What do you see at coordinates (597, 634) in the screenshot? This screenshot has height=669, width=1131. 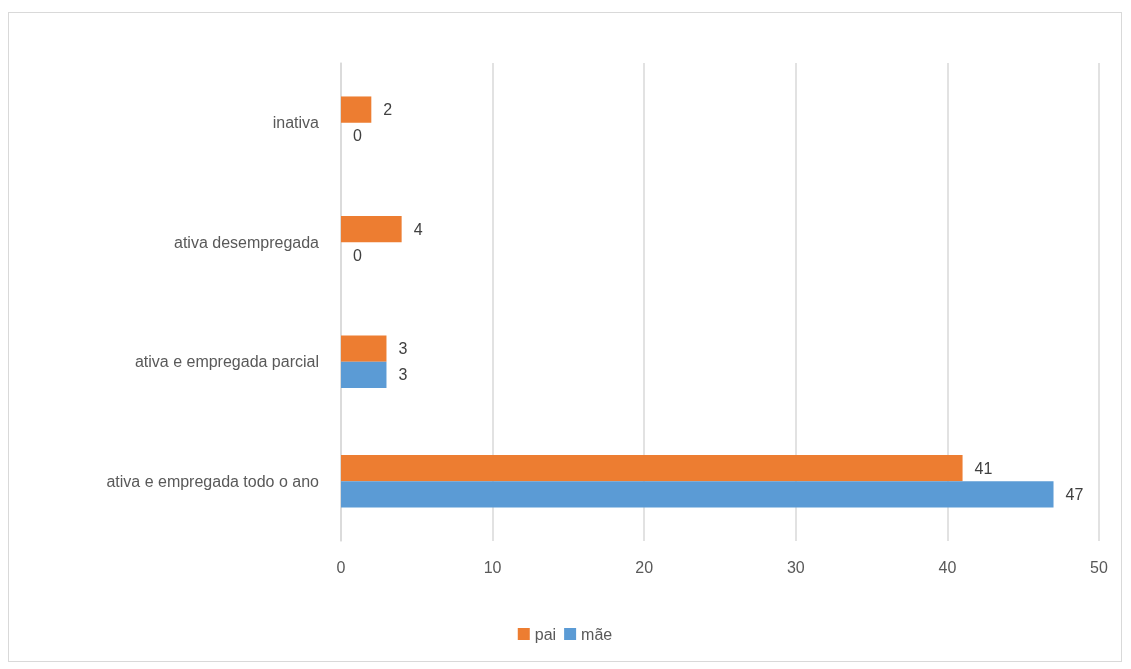 I see `legend-label: mãe` at bounding box center [597, 634].